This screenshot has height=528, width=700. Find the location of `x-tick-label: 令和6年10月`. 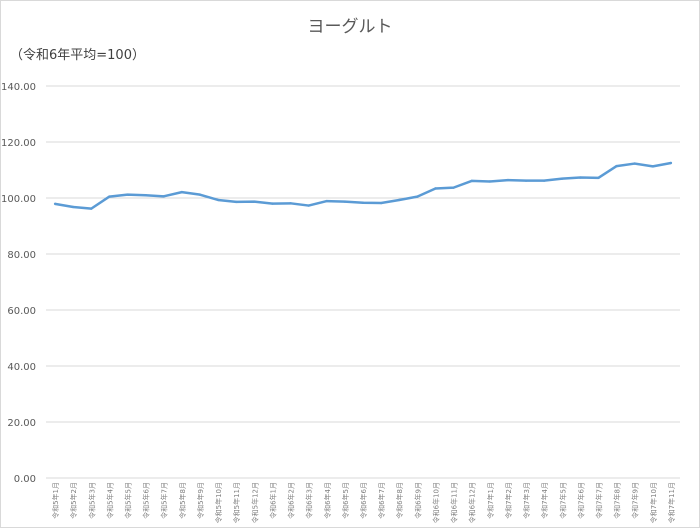

x-tick-label: 令和6年10月 is located at coordinates (435, 502).